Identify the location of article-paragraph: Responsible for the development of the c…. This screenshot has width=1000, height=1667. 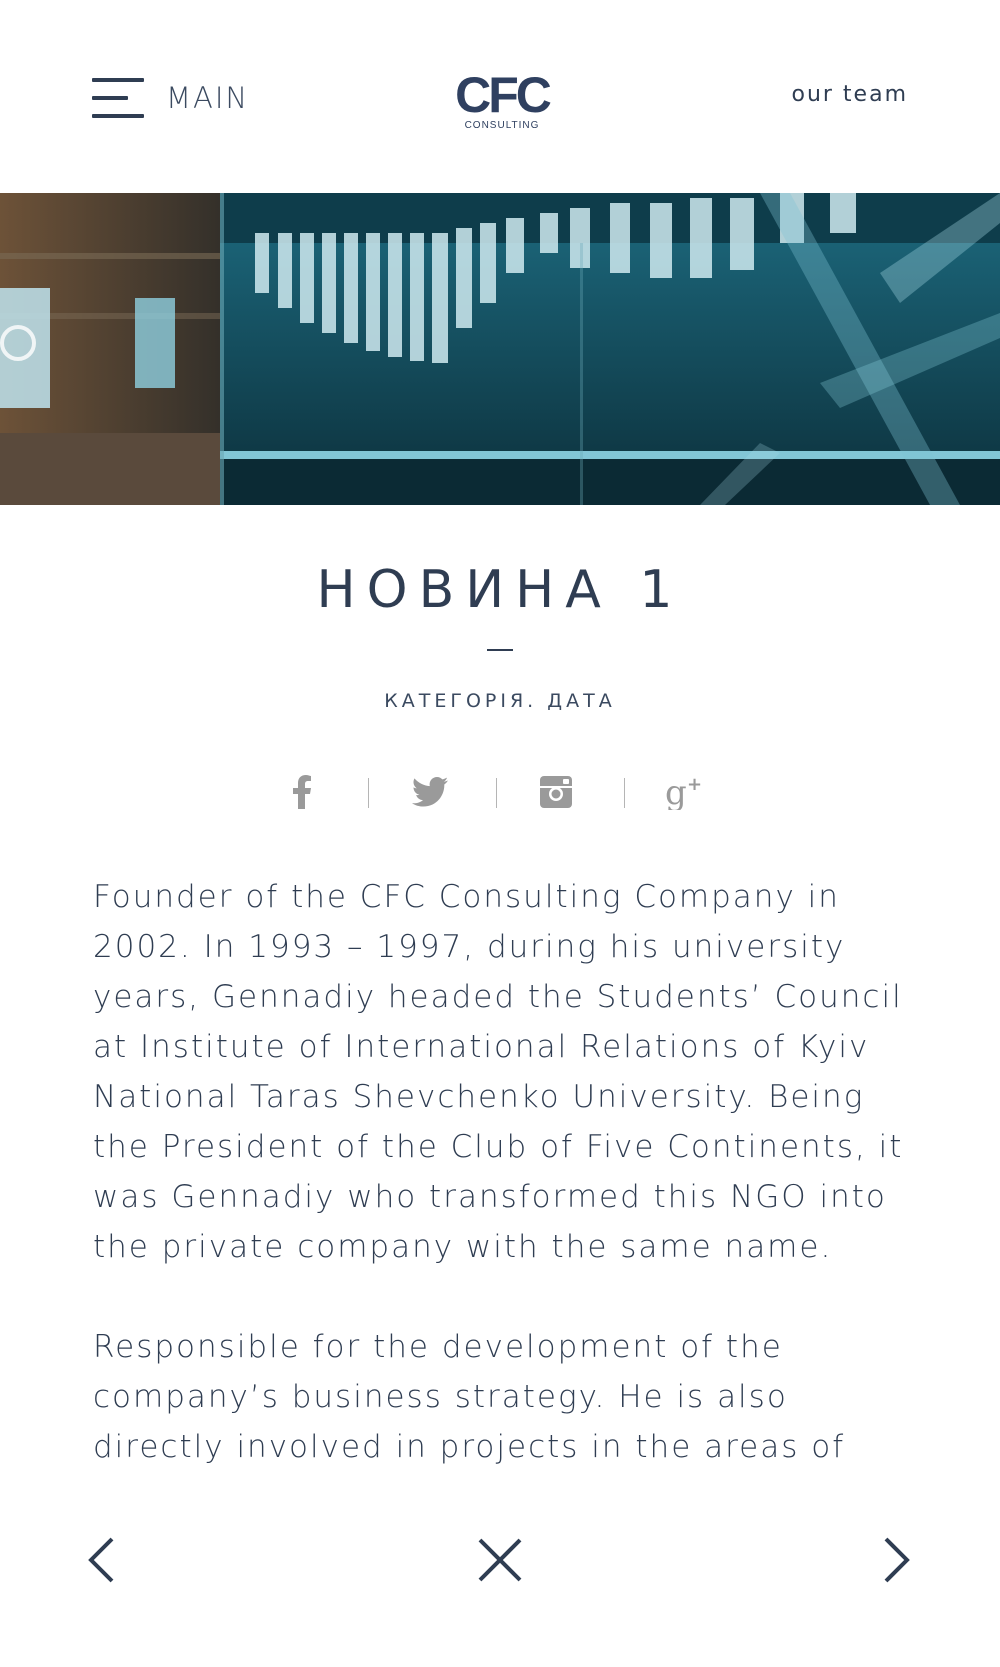
(469, 1422).